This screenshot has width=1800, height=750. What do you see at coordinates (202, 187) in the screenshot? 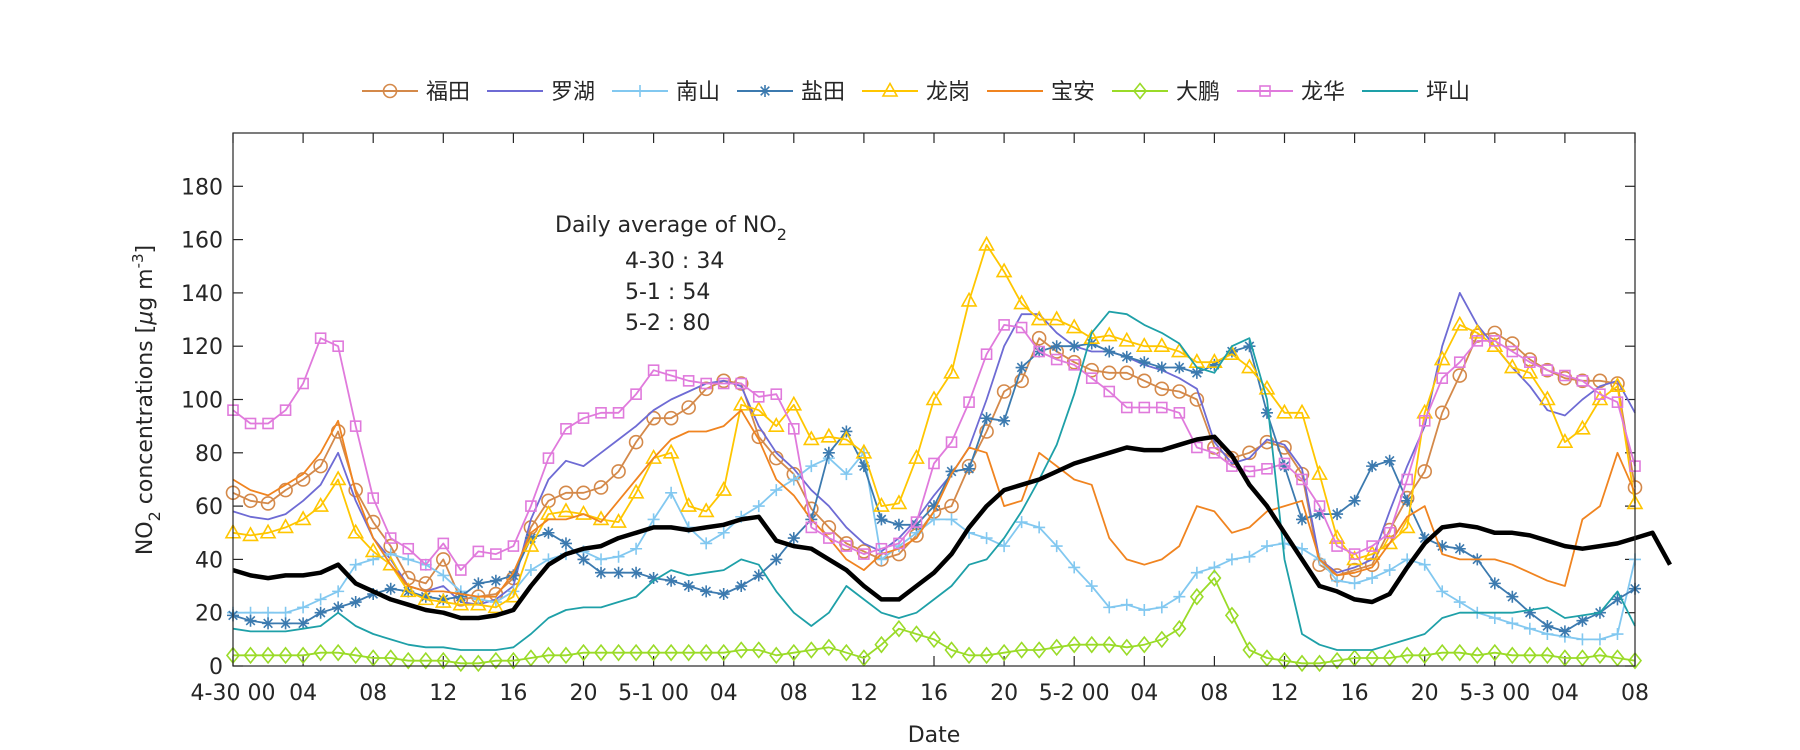
I see `y-tick-label: 180` at bounding box center [202, 187].